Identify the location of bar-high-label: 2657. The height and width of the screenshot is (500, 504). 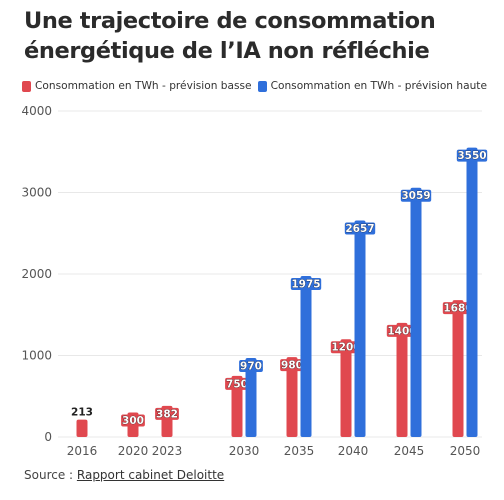
(359, 229).